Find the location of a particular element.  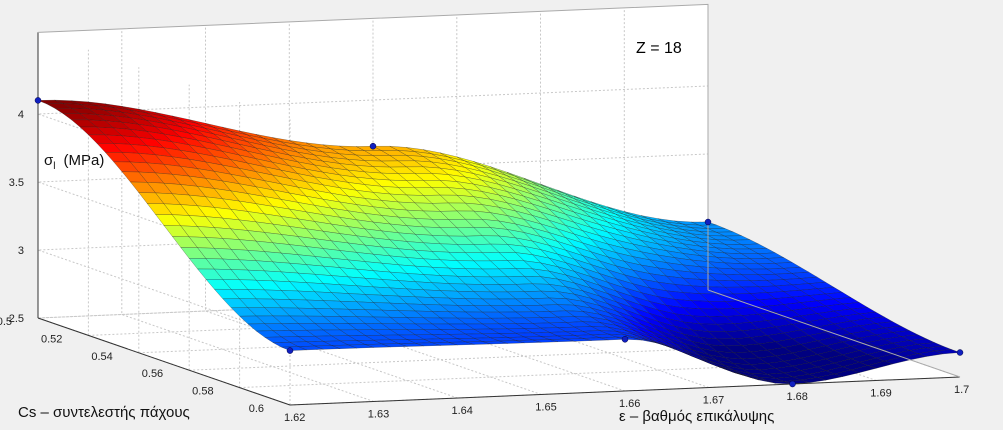

z-tick-label: 3 is located at coordinates (21, 251).